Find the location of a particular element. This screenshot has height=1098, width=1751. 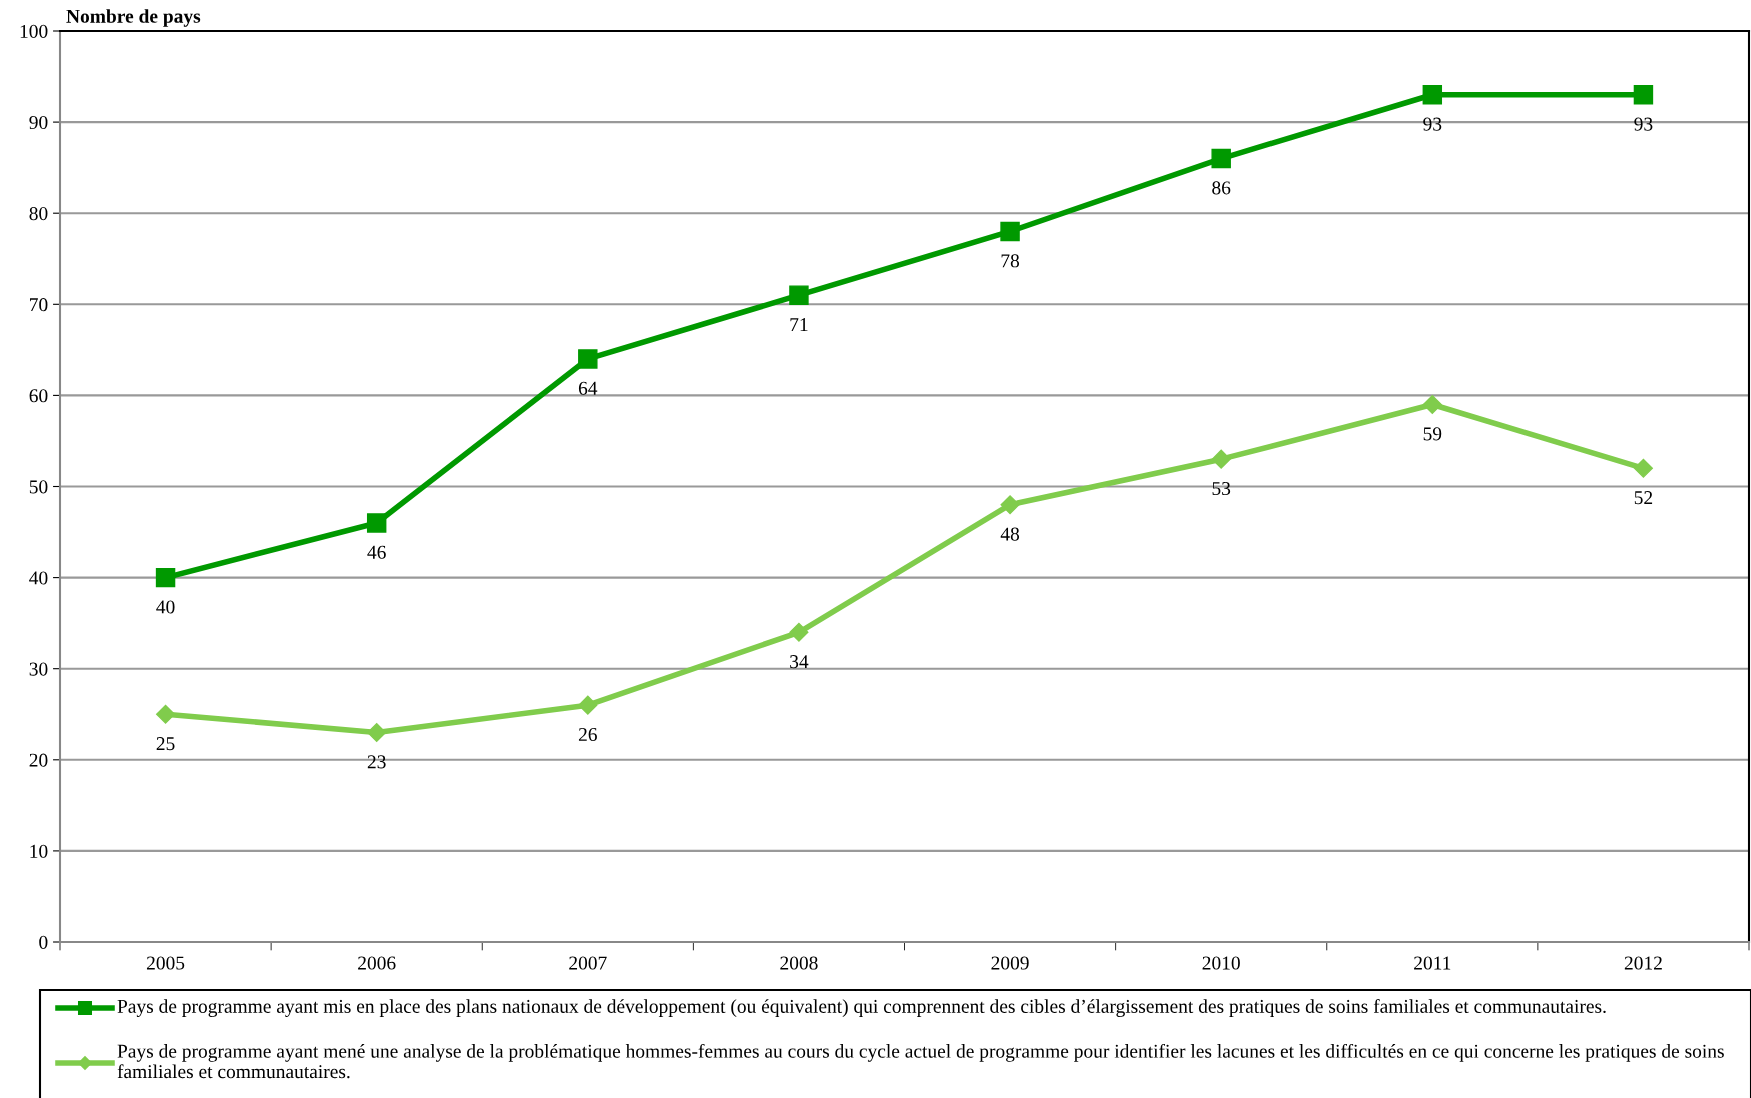

y-axis-title: Nombre de pays is located at coordinates (133, 18).